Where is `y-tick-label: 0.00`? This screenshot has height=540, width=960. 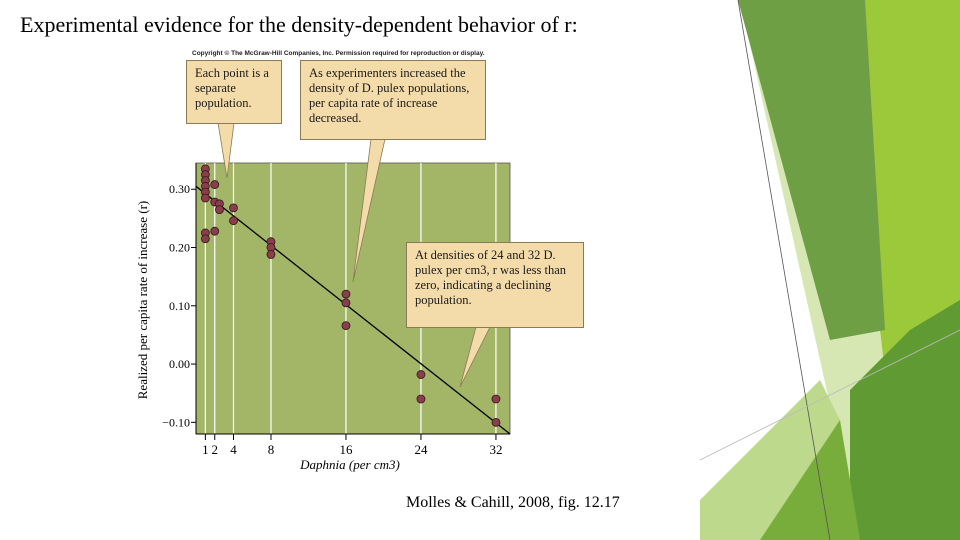 y-tick-label: 0.00 is located at coordinates (179, 364).